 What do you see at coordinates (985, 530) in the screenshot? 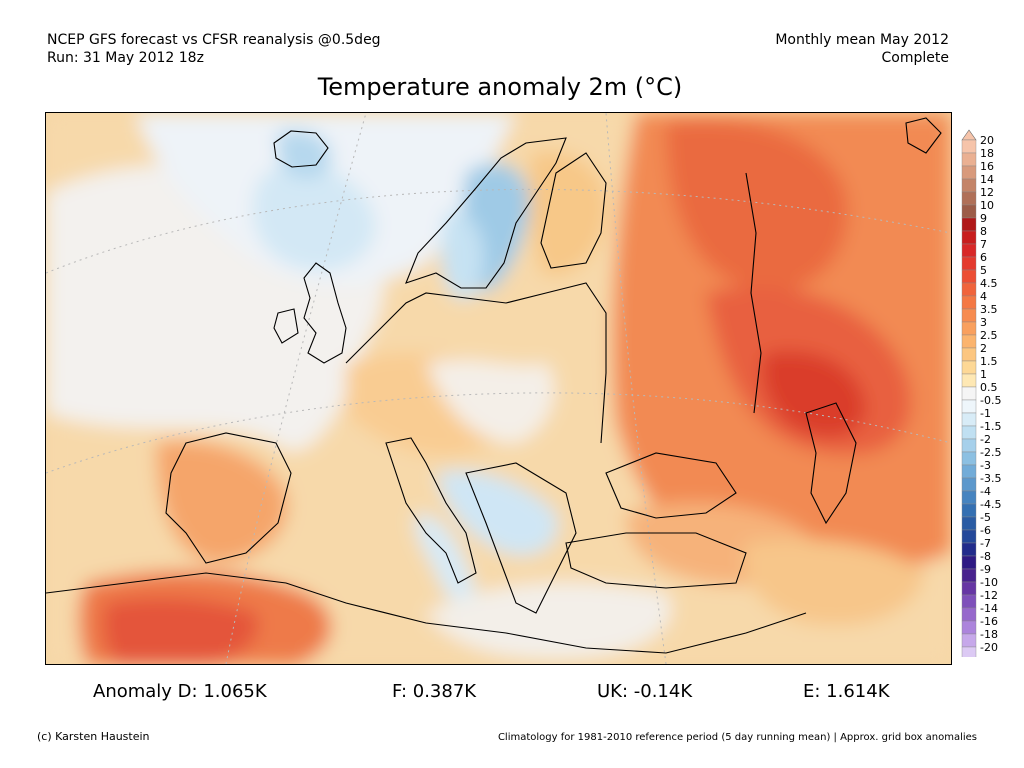
I see `colorbar-tick-label: -6` at bounding box center [985, 530].